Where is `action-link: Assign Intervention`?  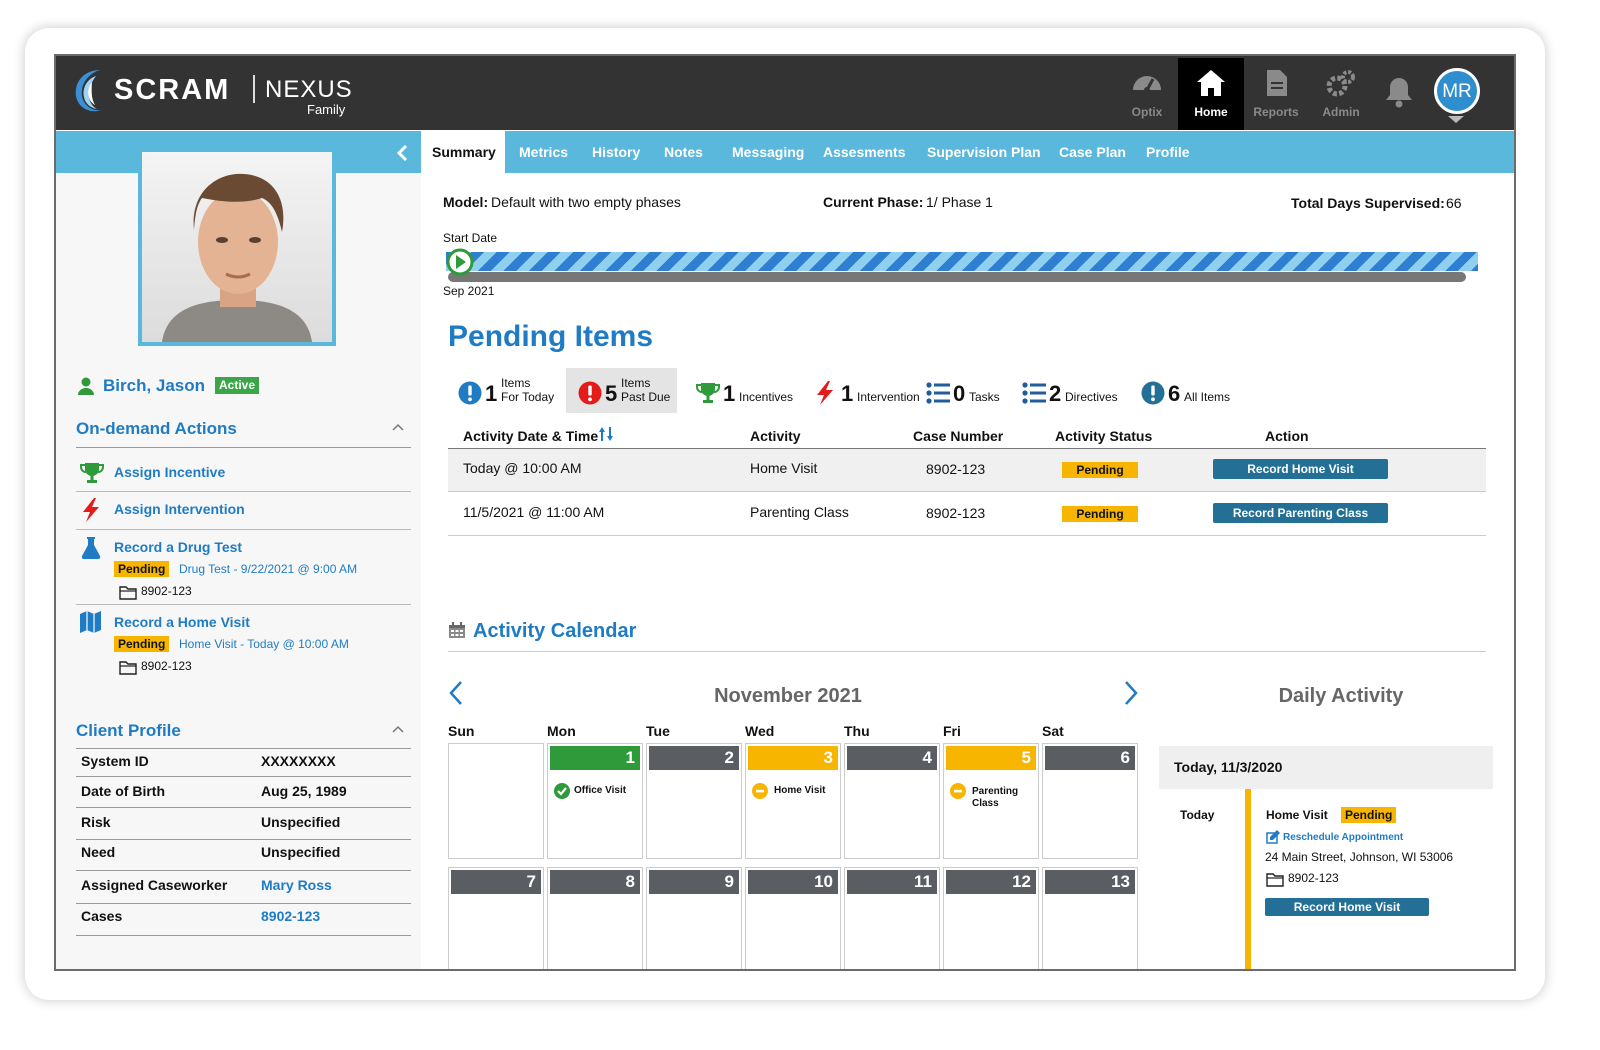
action-link: Assign Intervention is located at coordinates (179, 509).